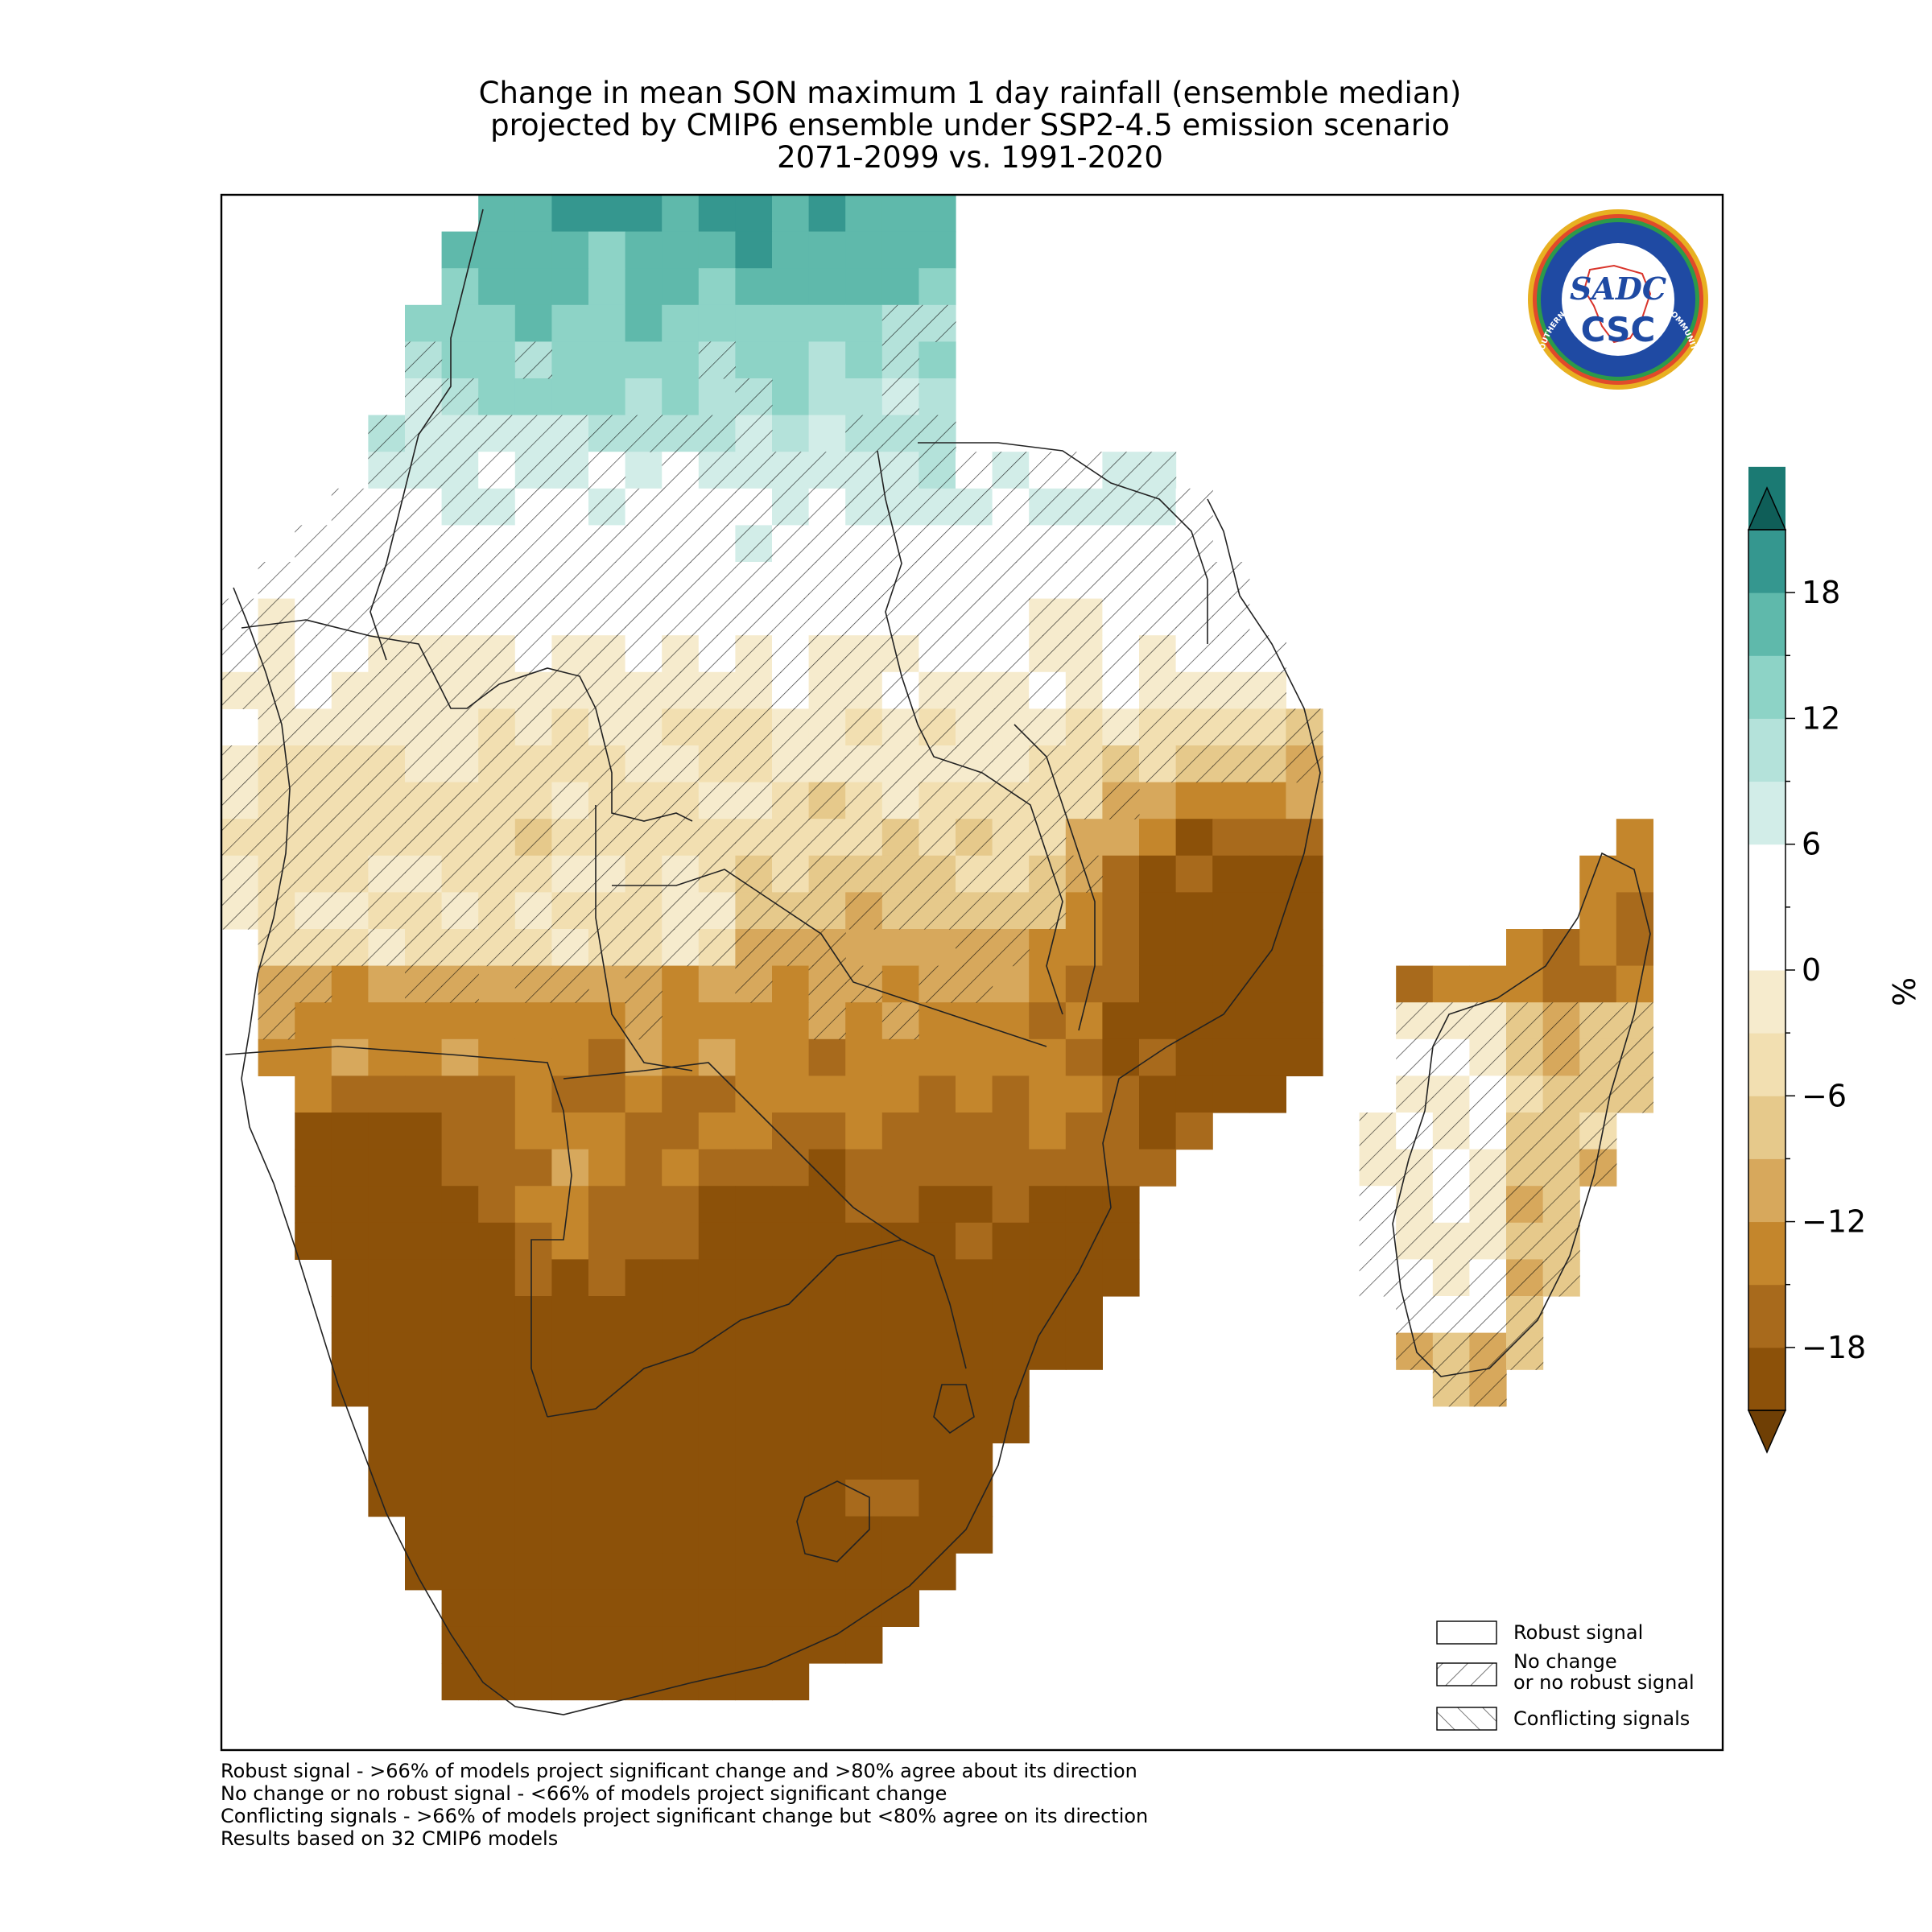 The height and width of the screenshot is (1932, 1932). I want to click on border-namibia, so click(398, 1232).